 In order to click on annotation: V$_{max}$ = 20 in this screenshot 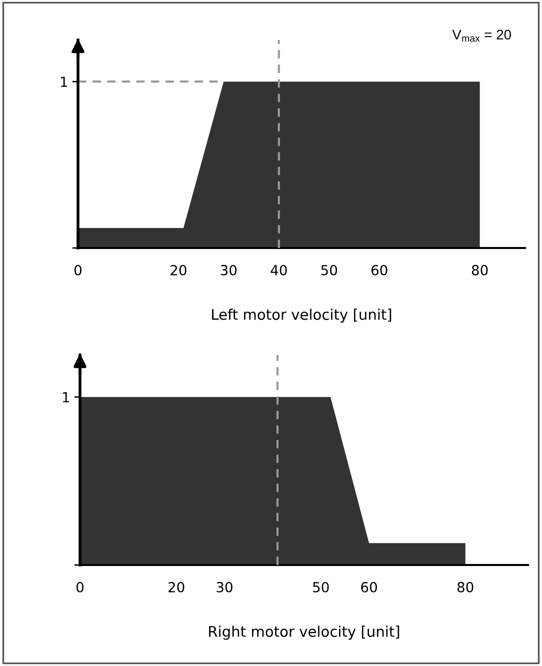, I will do `click(482, 36)`.